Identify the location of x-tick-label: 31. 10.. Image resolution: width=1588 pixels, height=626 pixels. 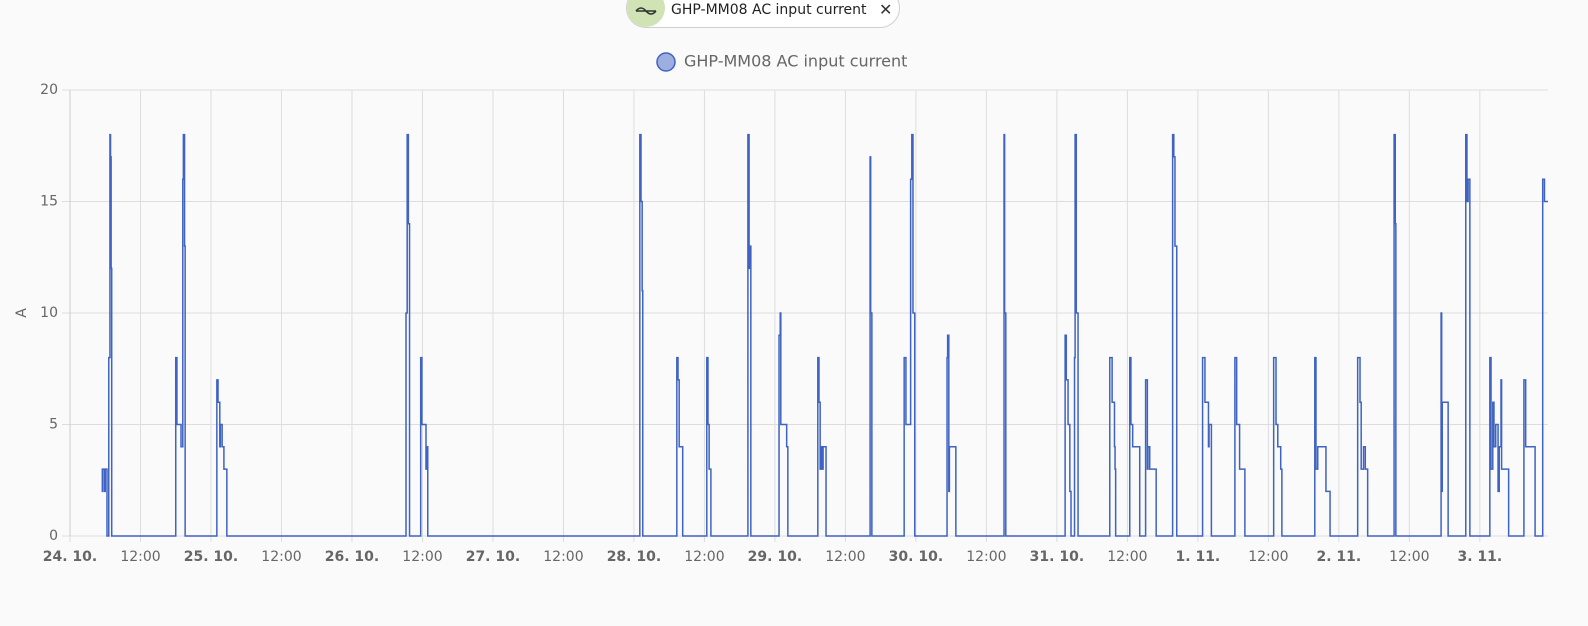
(1057, 557).